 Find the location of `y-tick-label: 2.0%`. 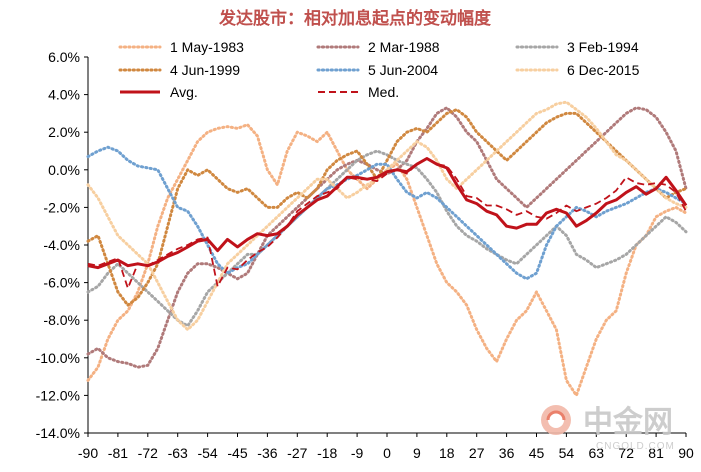

y-tick-label: 2.0% is located at coordinates (64, 132).